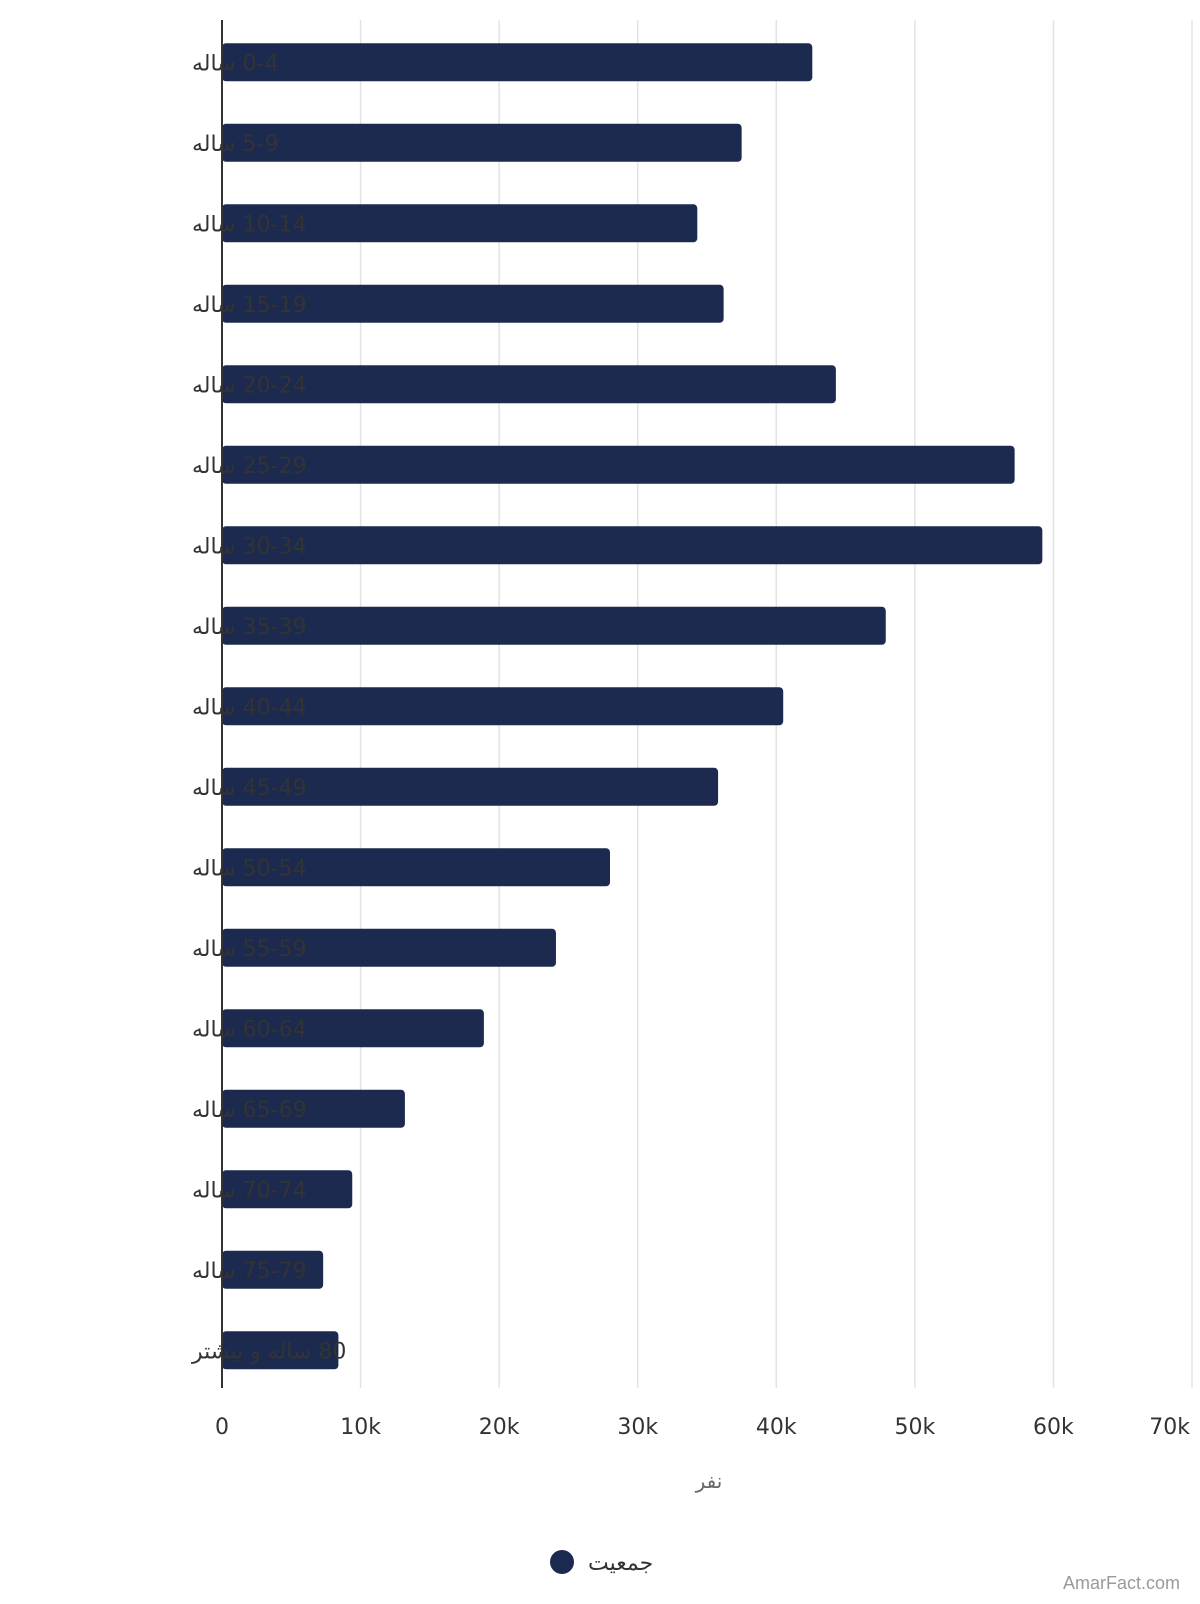 This screenshot has width=1200, height=1604. Describe the element at coordinates (249, 707) in the screenshot. I see `category-label: 40-44 ساله` at that location.